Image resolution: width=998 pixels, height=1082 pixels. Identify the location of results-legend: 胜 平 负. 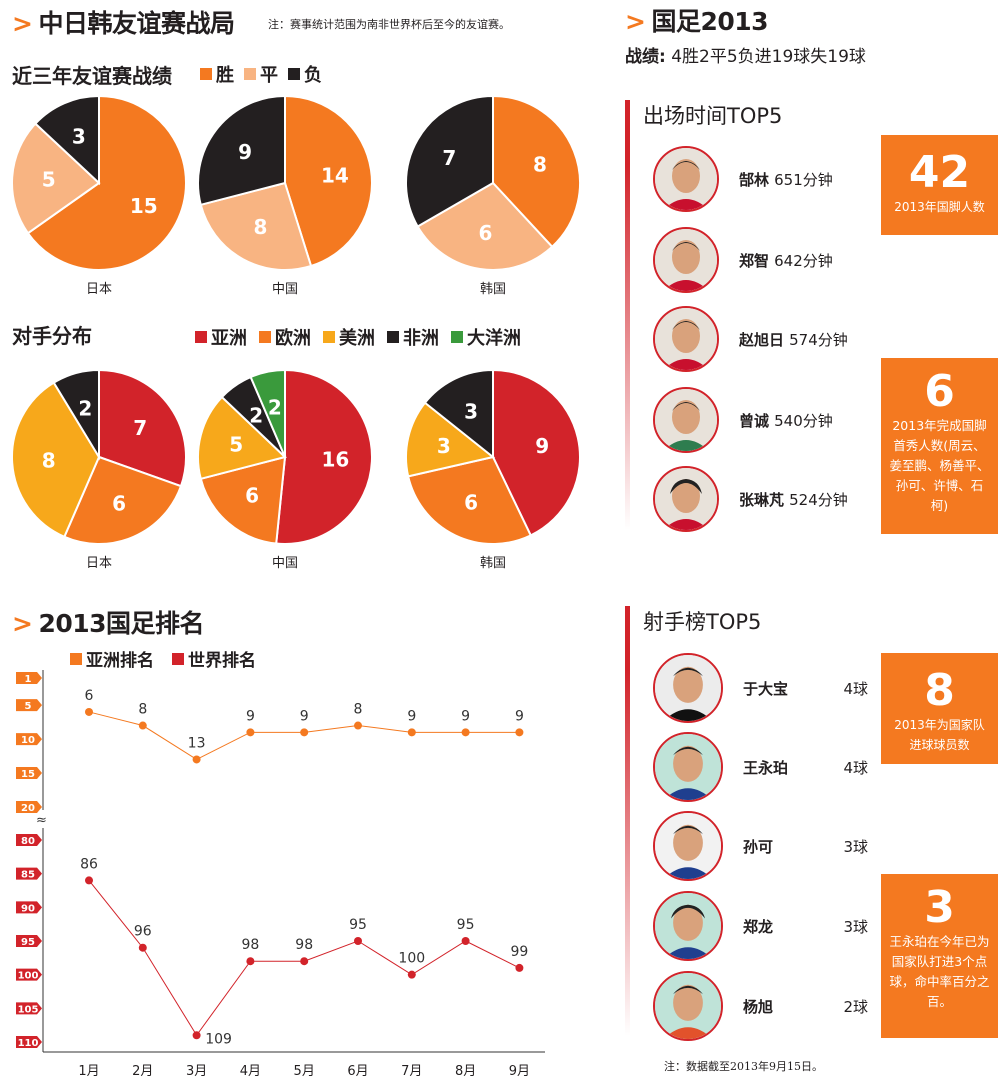
(261, 74).